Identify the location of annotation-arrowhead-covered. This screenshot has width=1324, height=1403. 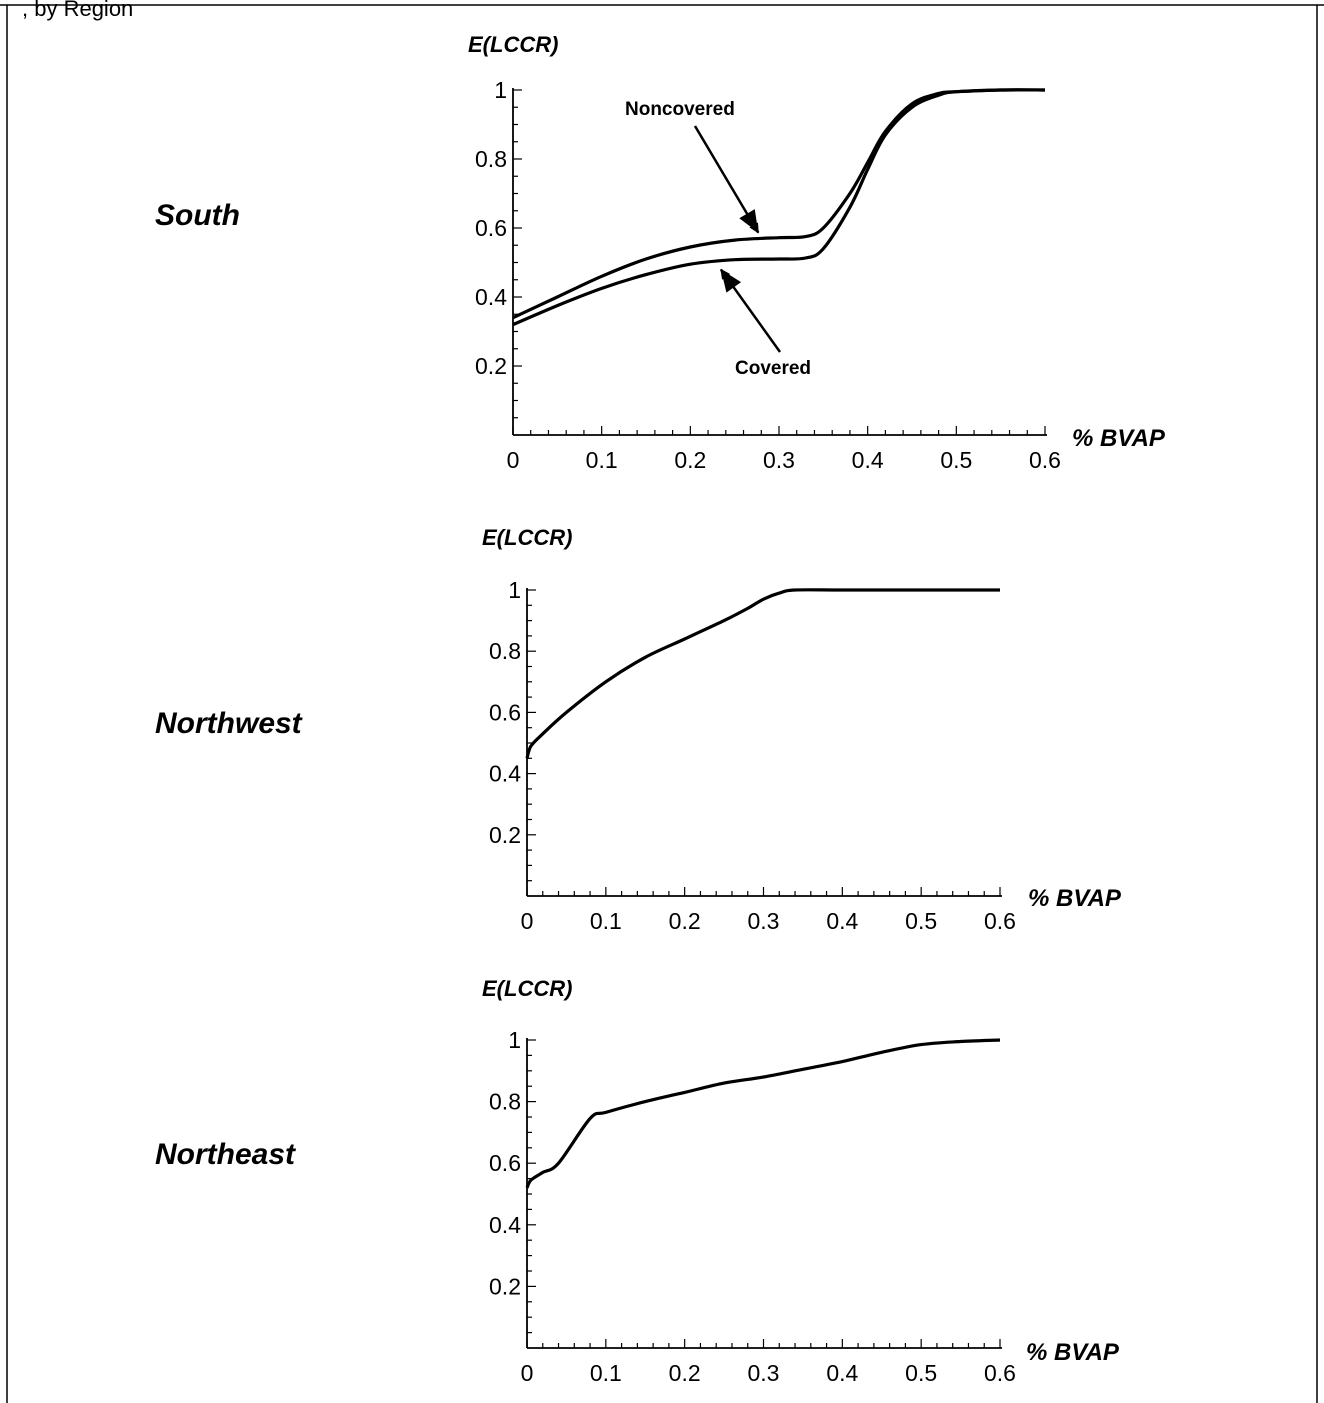
(731, 281).